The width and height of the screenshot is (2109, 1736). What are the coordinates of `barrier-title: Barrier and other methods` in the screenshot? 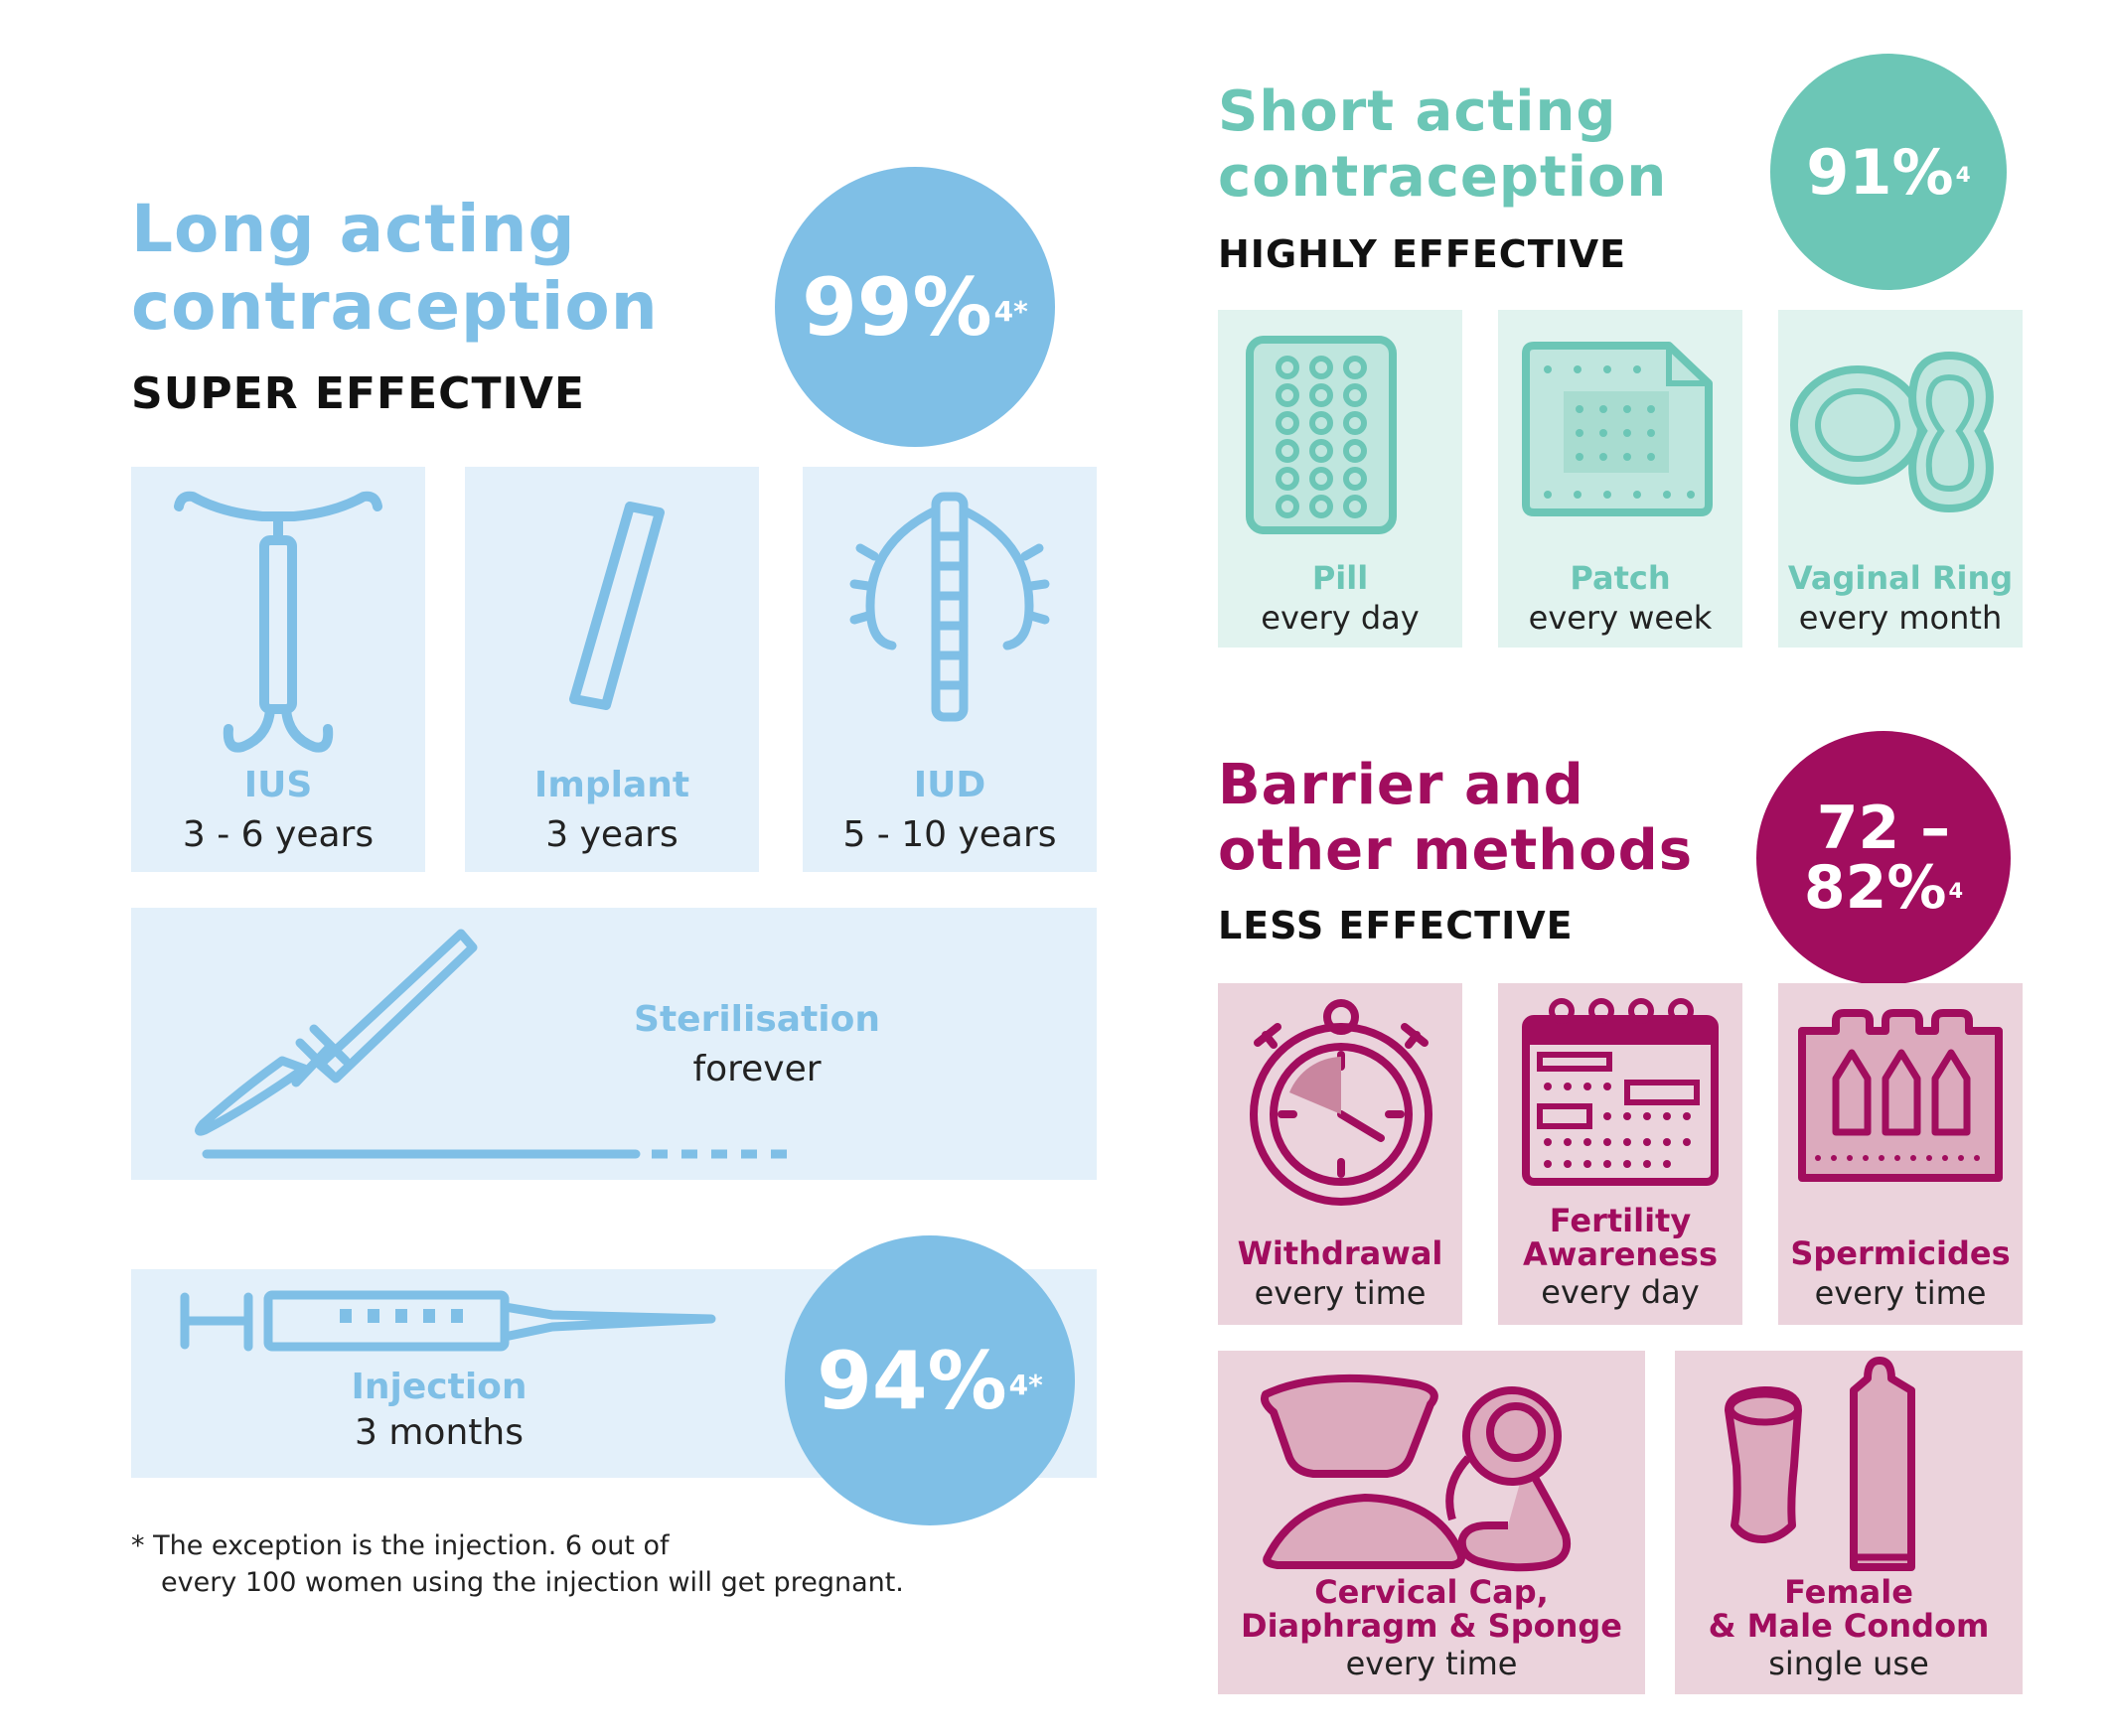 It's located at (1455, 818).